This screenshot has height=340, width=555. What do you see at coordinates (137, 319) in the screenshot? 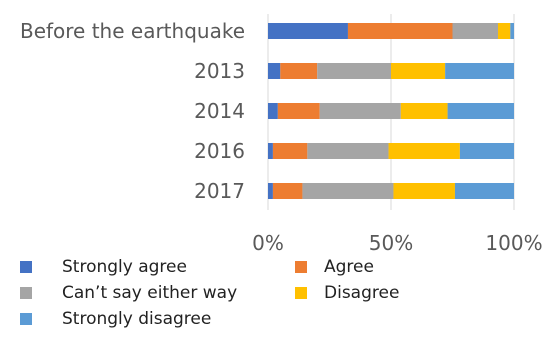
I see `legend-label: Strongly disagree` at bounding box center [137, 319].